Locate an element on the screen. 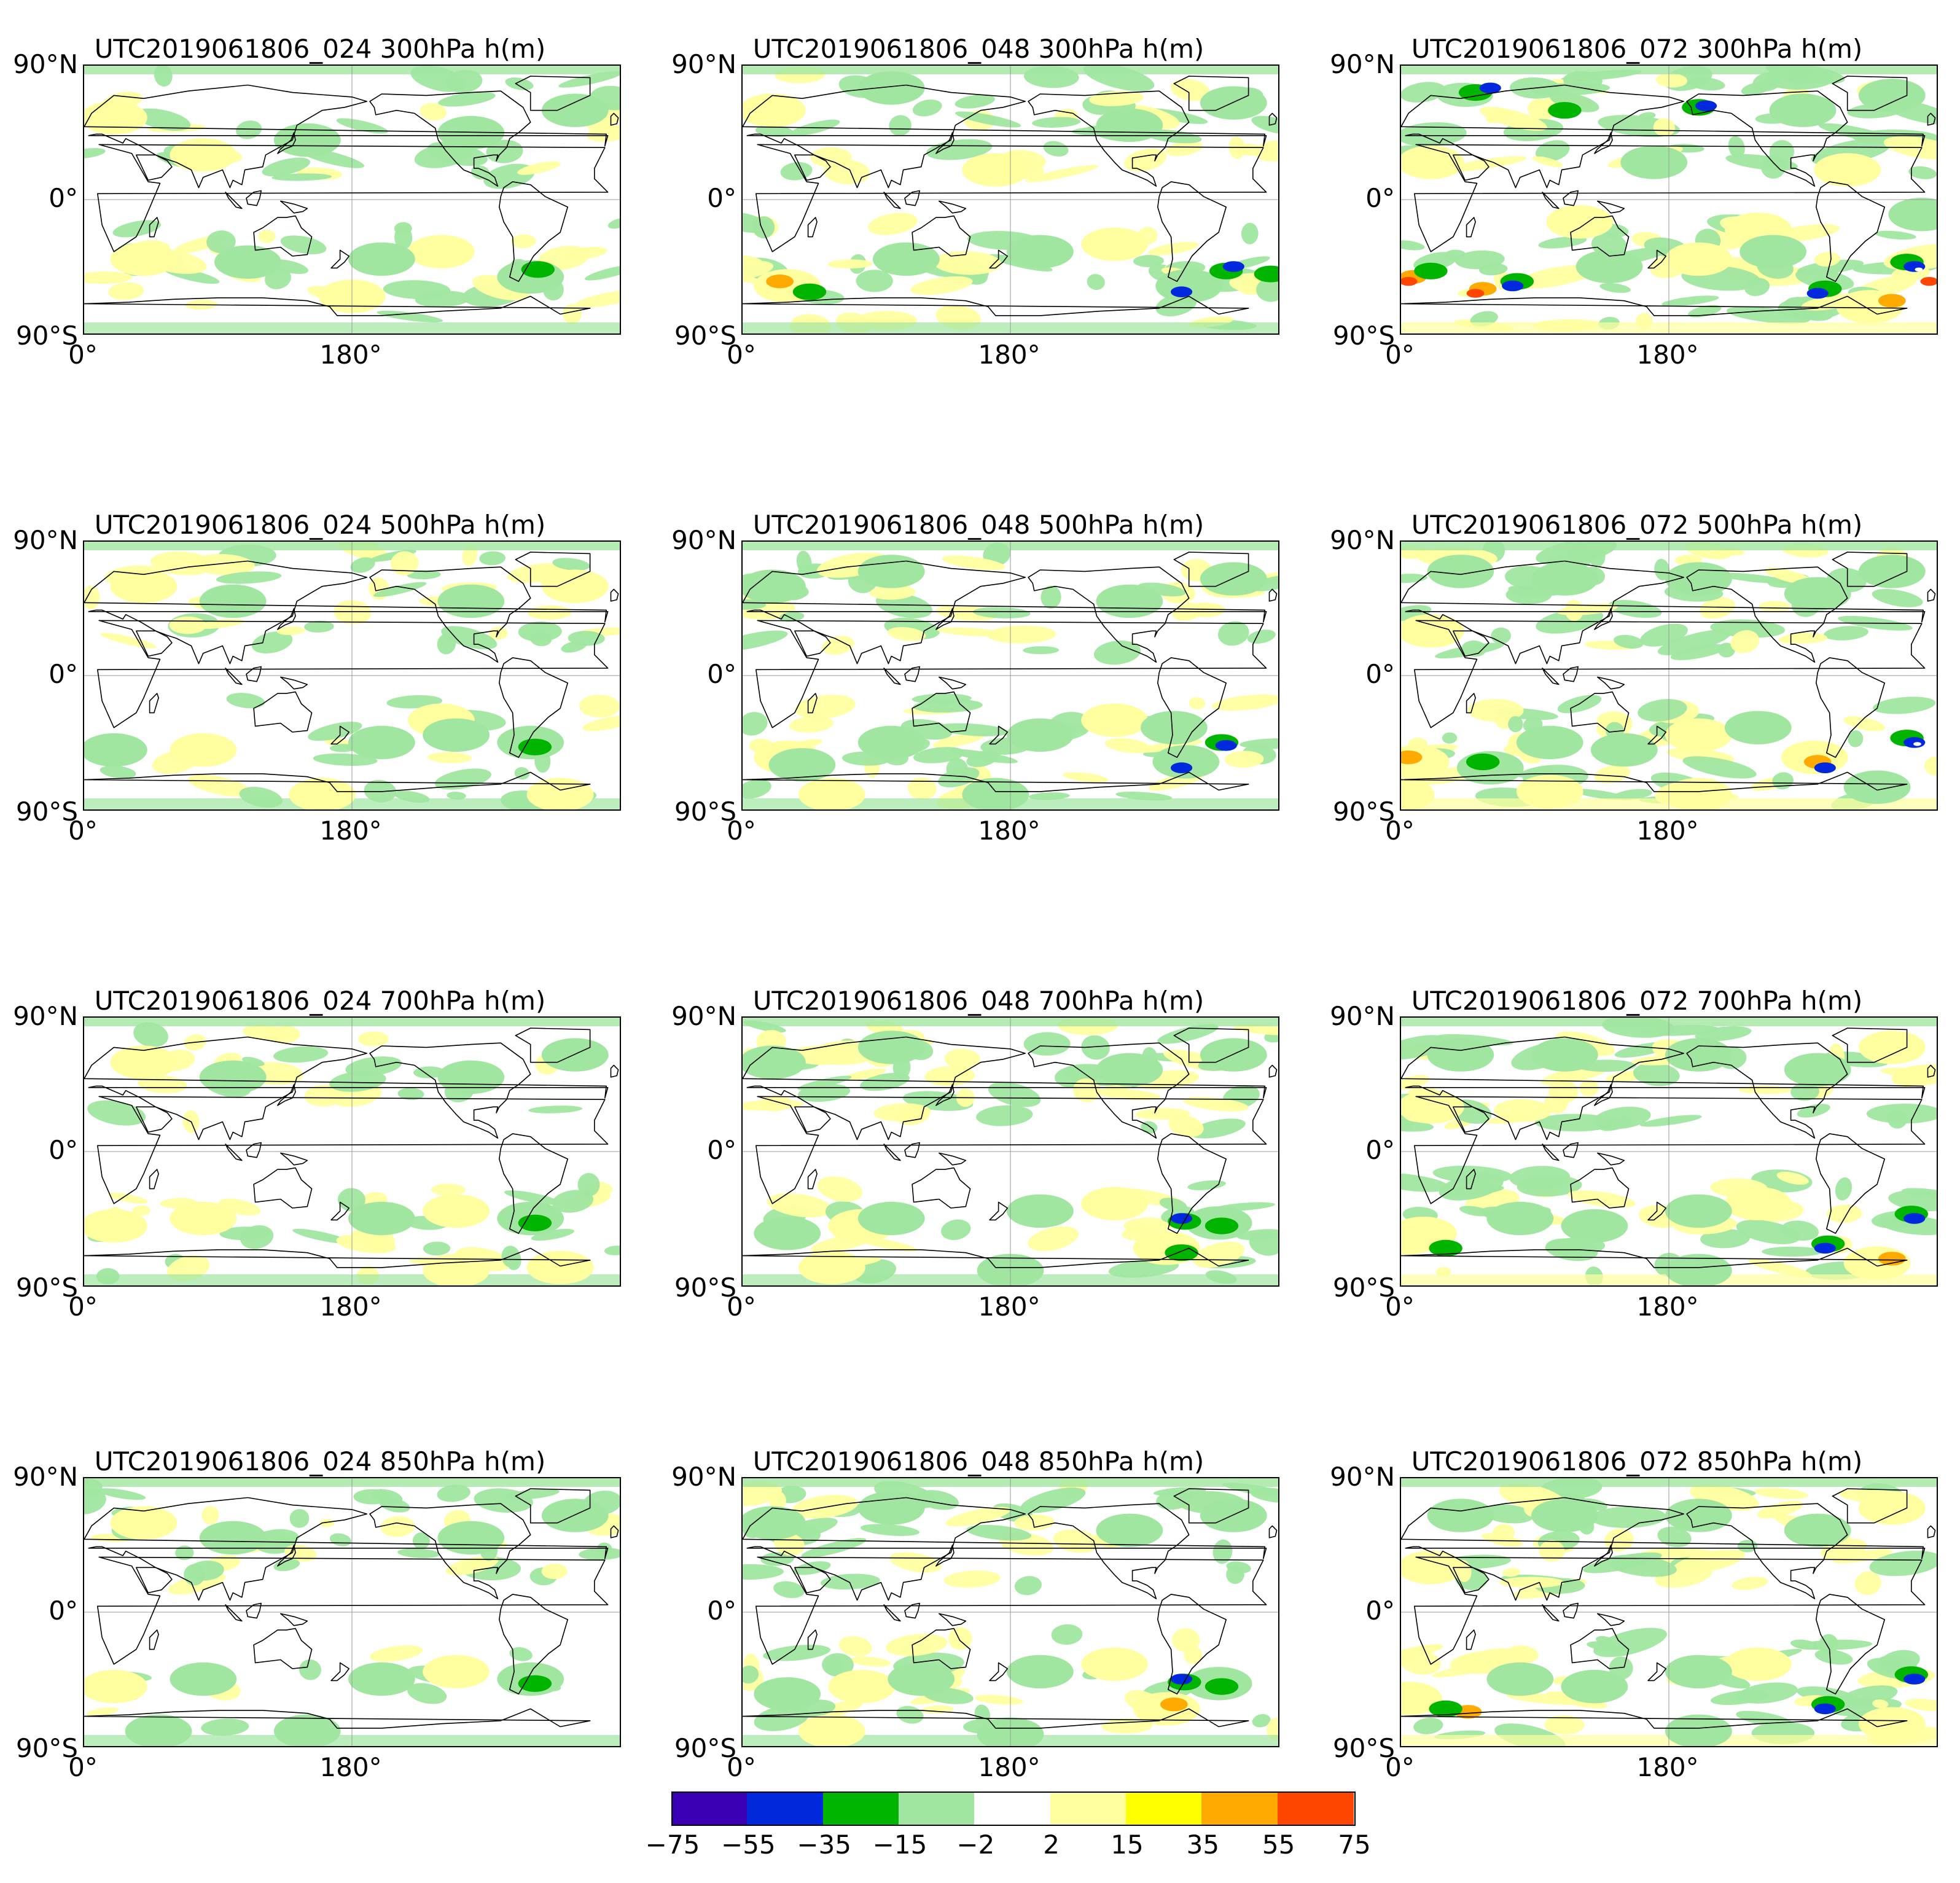  coastlines is located at coordinates (351, 1147).